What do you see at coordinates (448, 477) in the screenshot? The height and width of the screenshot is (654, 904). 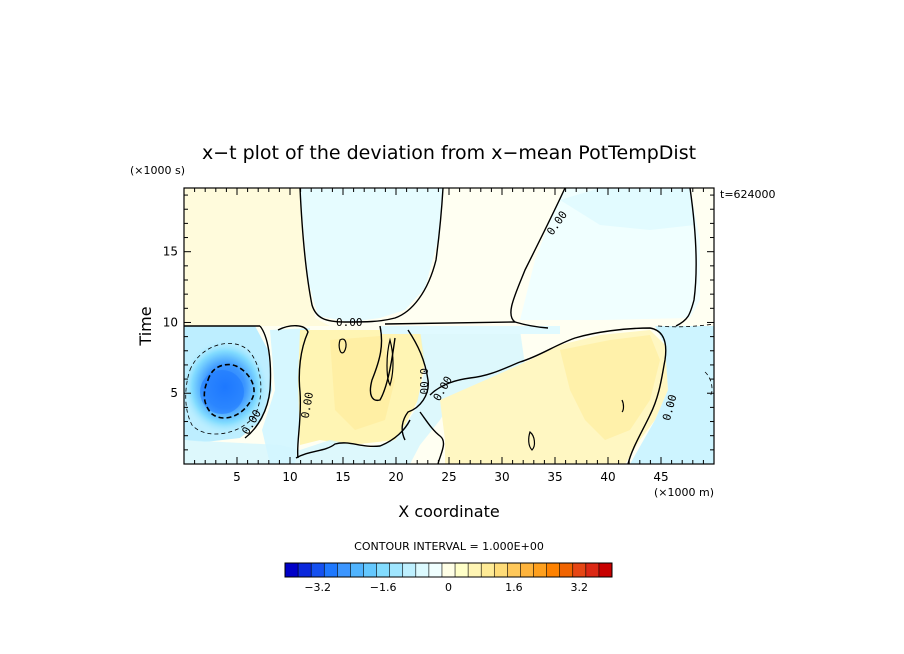 I see `x-tick-label: 25` at bounding box center [448, 477].